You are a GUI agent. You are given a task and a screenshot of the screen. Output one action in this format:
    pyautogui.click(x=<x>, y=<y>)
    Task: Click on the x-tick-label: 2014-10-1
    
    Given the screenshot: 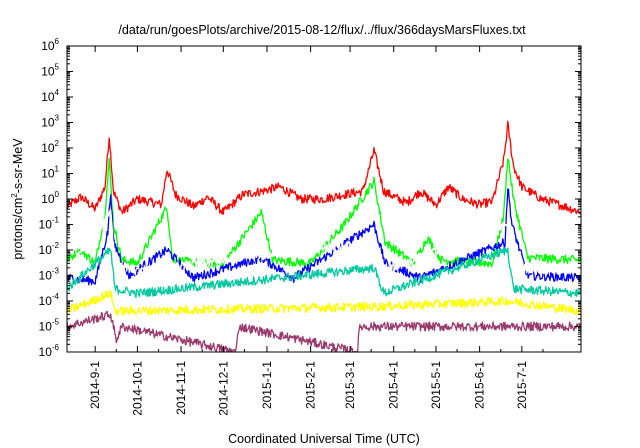 What is the action you would take?
    pyautogui.click(x=137, y=388)
    